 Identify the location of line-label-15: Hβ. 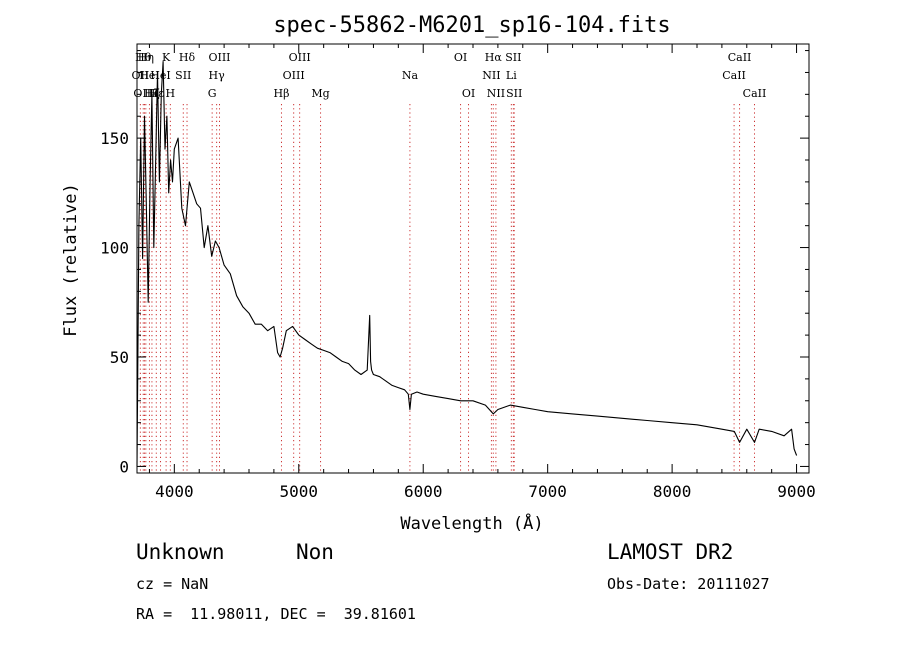
(282, 93).